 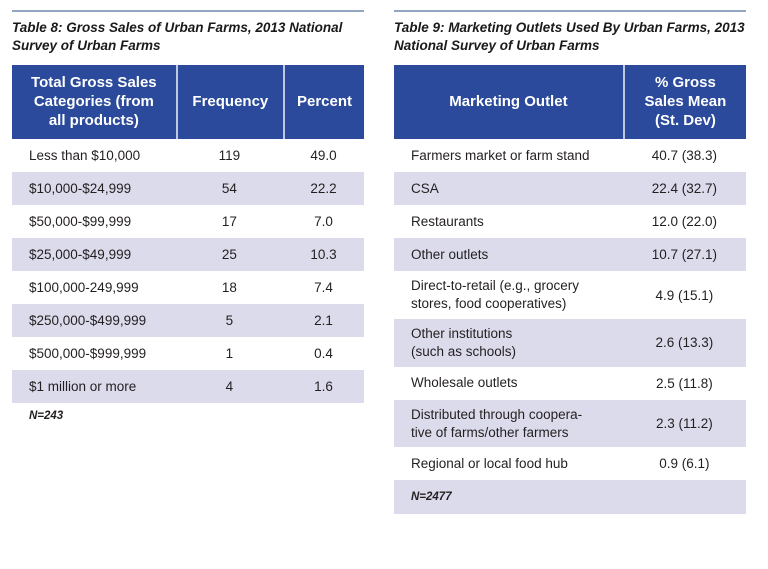 I want to click on mean-cell: 4.9 (15.1), so click(x=684, y=295).